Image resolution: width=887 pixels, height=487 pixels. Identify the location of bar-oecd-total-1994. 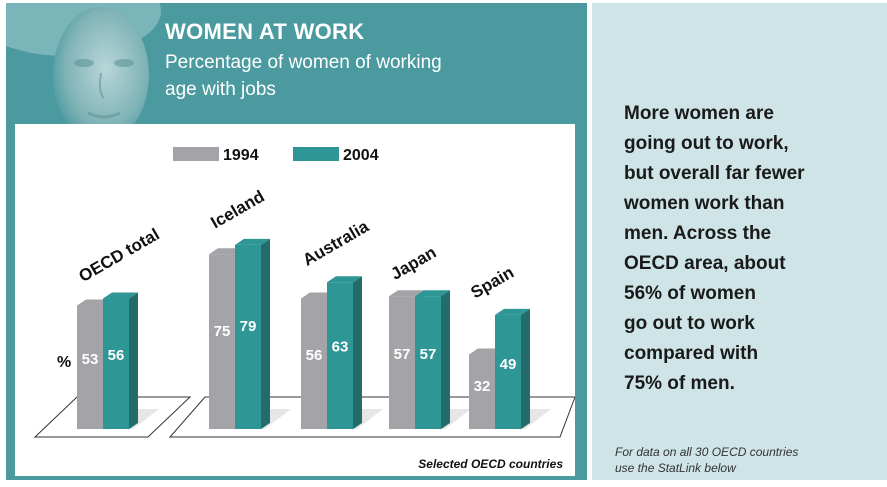
(90, 367).